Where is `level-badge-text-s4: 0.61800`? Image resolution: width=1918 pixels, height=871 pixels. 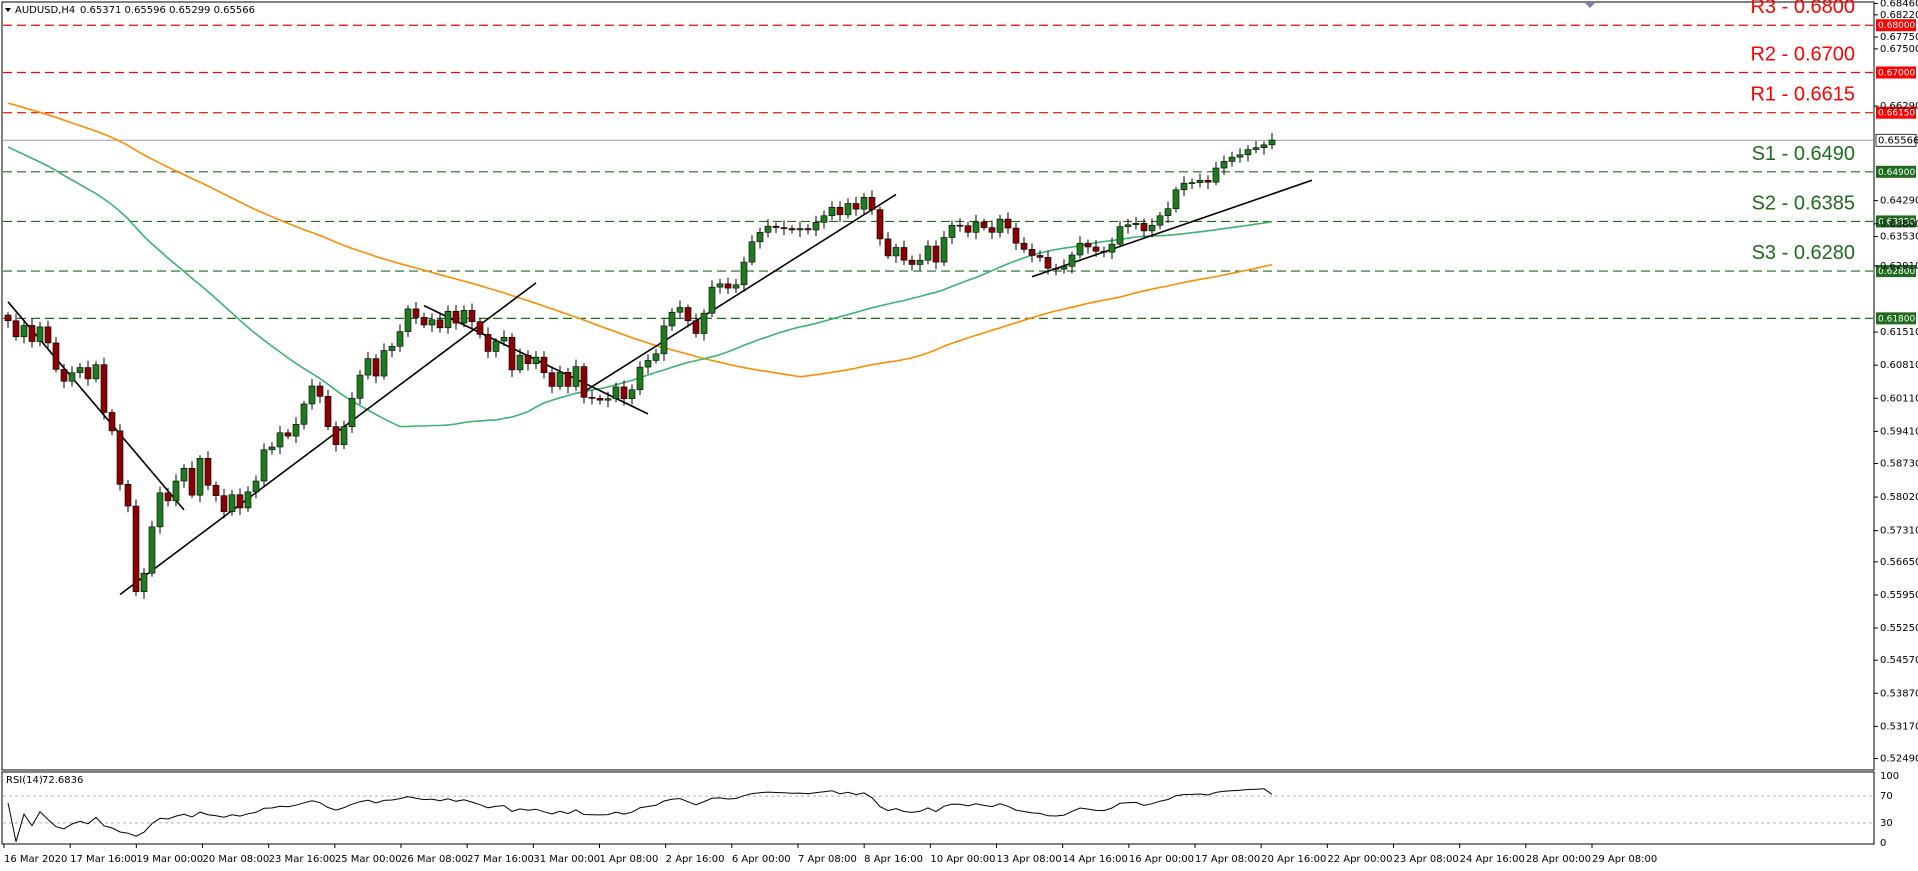
level-badge-text-s4: 0.61800 is located at coordinates (1896, 319).